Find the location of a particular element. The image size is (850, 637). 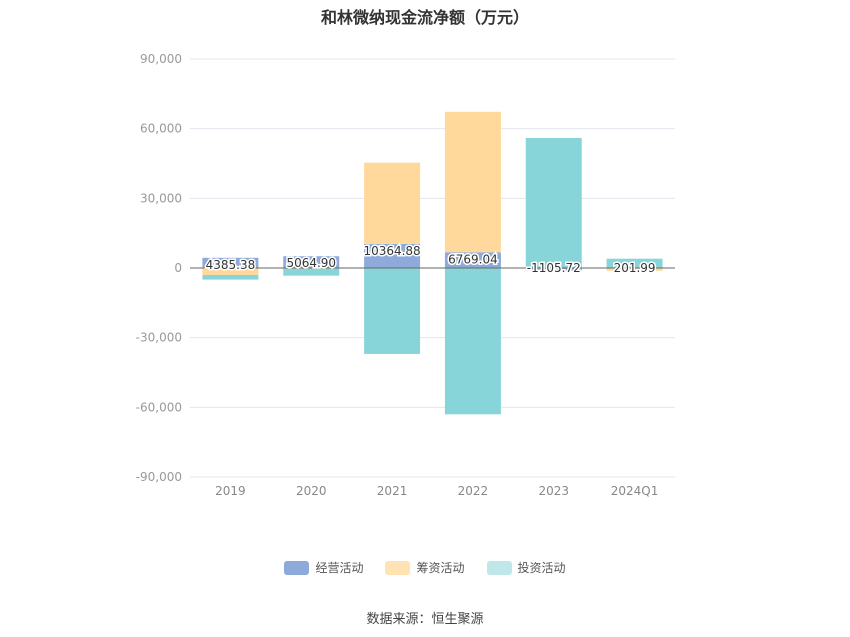

legend-swatch-financing is located at coordinates (398, 567).